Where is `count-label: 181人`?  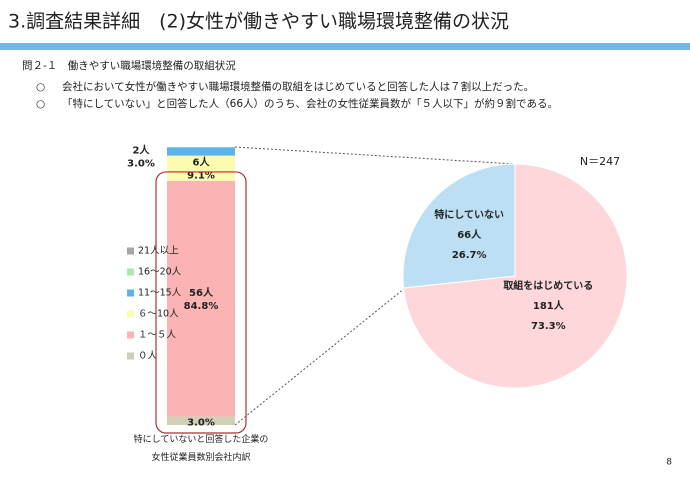 count-label: 181人 is located at coordinates (549, 305).